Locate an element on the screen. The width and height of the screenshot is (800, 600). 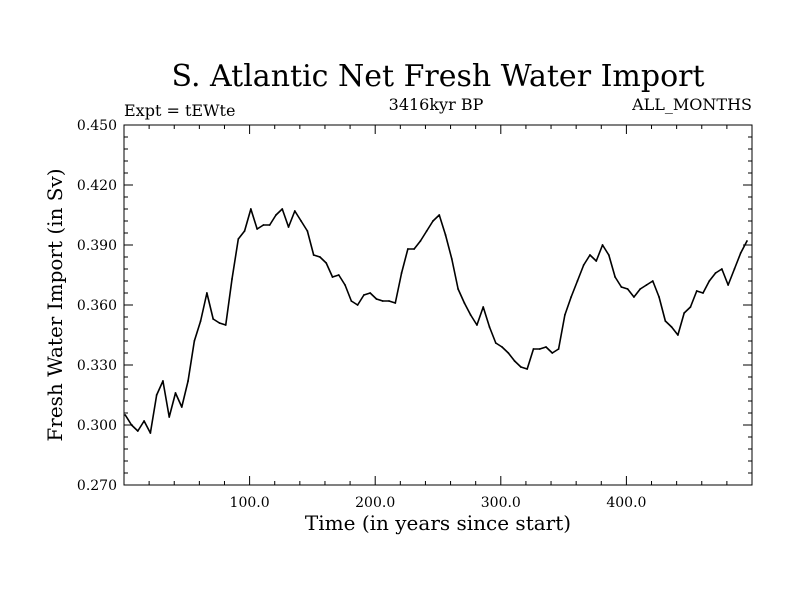
x-tick-label: 400.0 is located at coordinates (626, 503).